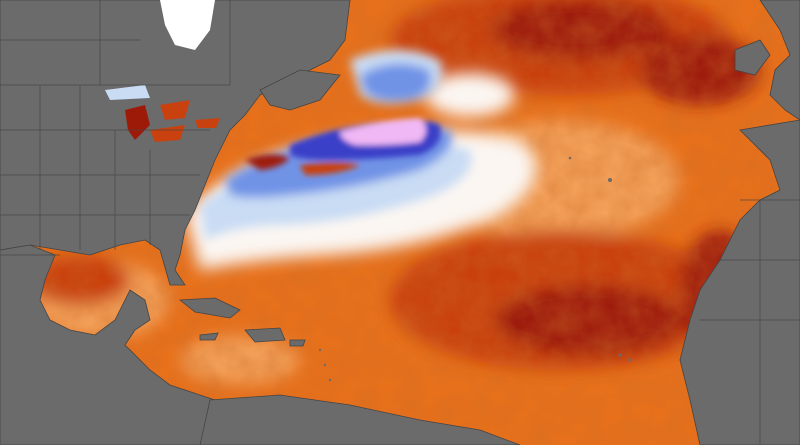 The height and width of the screenshot is (445, 800). Describe the element at coordinates (360, 419) in the screenshot. I see `south-america-land` at that location.